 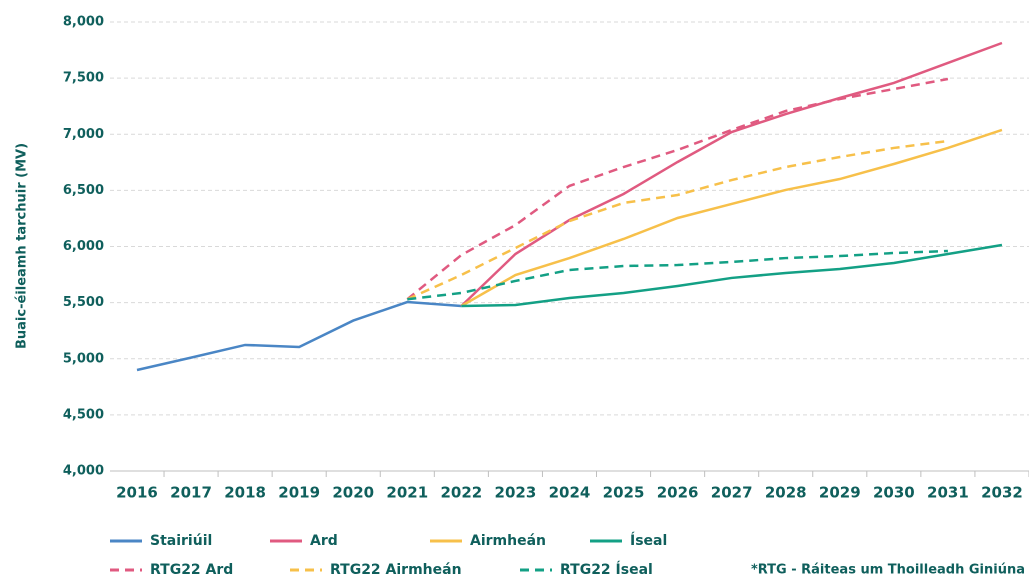 I want to click on x-tick-label: 2030, so click(x=894, y=493).